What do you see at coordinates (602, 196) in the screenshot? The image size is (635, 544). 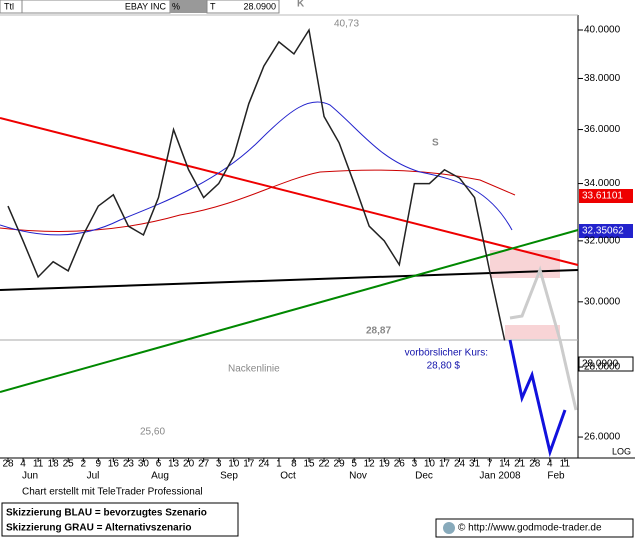 I see `price-tag-label: 33.61101` at bounding box center [602, 196].